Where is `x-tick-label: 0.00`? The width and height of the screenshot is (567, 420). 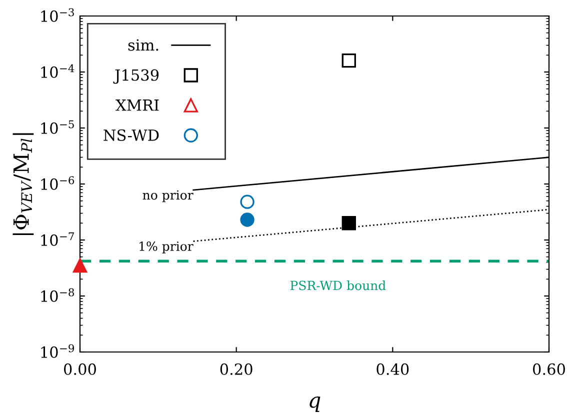
x-tick-label: 0.00 is located at coordinates (80, 369).